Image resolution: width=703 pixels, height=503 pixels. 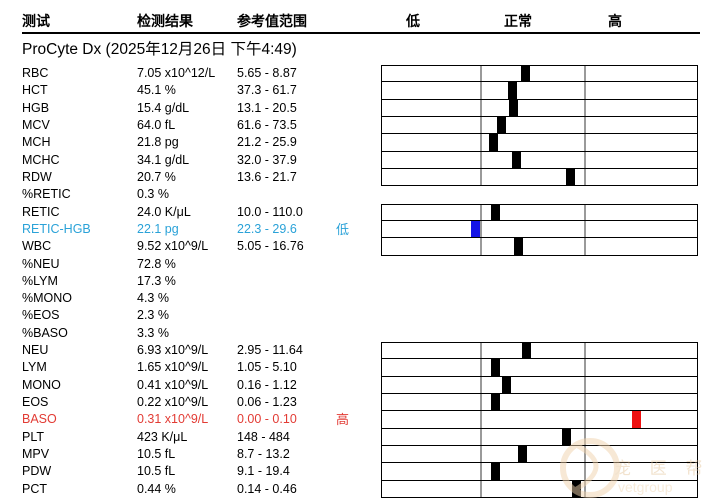 I want to click on test-name: RDW, so click(x=37, y=176).